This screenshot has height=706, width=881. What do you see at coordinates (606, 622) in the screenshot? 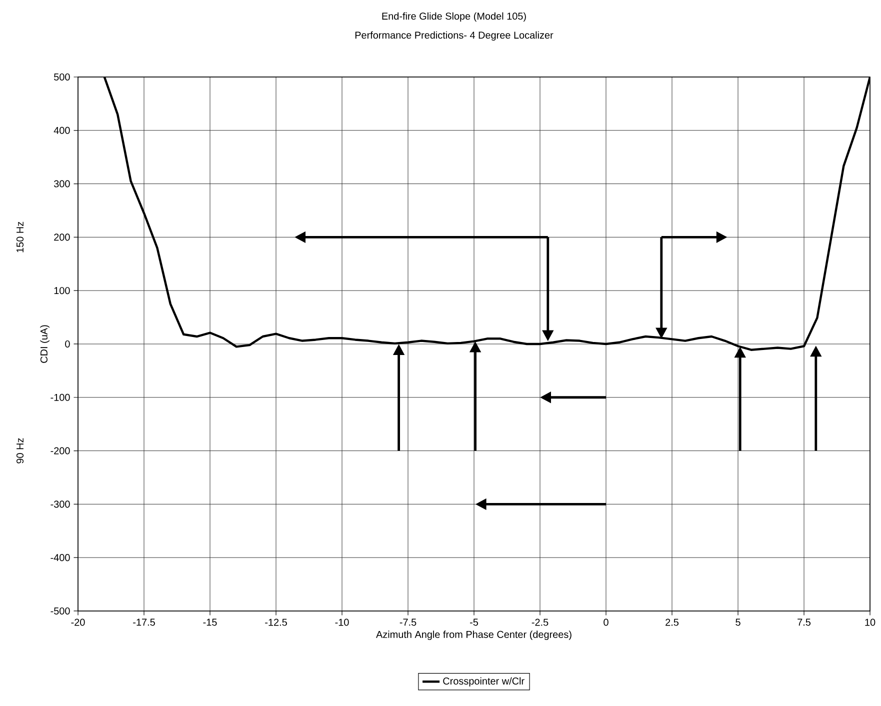
I see `x-tick-label: 0` at bounding box center [606, 622].